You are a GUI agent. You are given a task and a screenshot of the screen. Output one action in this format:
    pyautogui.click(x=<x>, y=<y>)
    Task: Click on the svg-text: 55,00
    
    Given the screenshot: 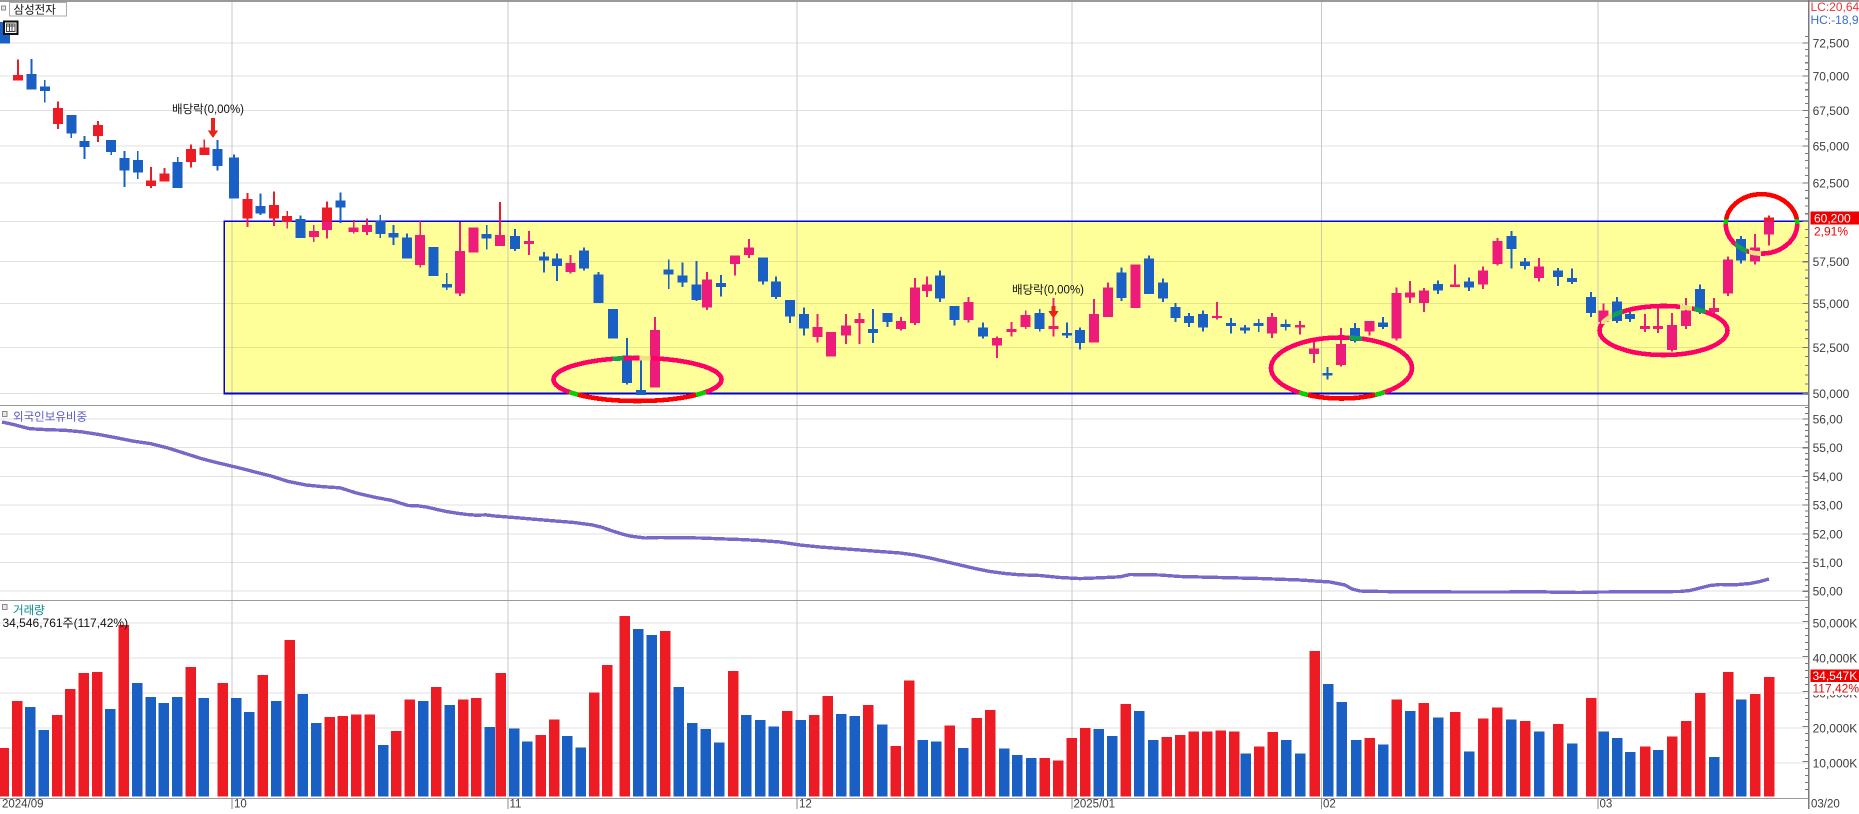 What is the action you would take?
    pyautogui.click(x=1828, y=448)
    